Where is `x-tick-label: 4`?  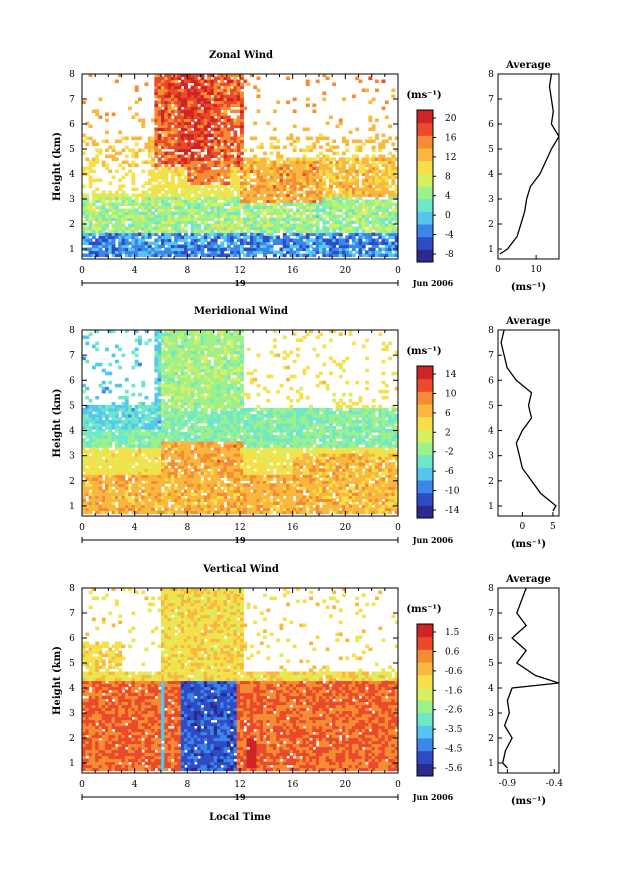 x-tick-label: 4 is located at coordinates (135, 271).